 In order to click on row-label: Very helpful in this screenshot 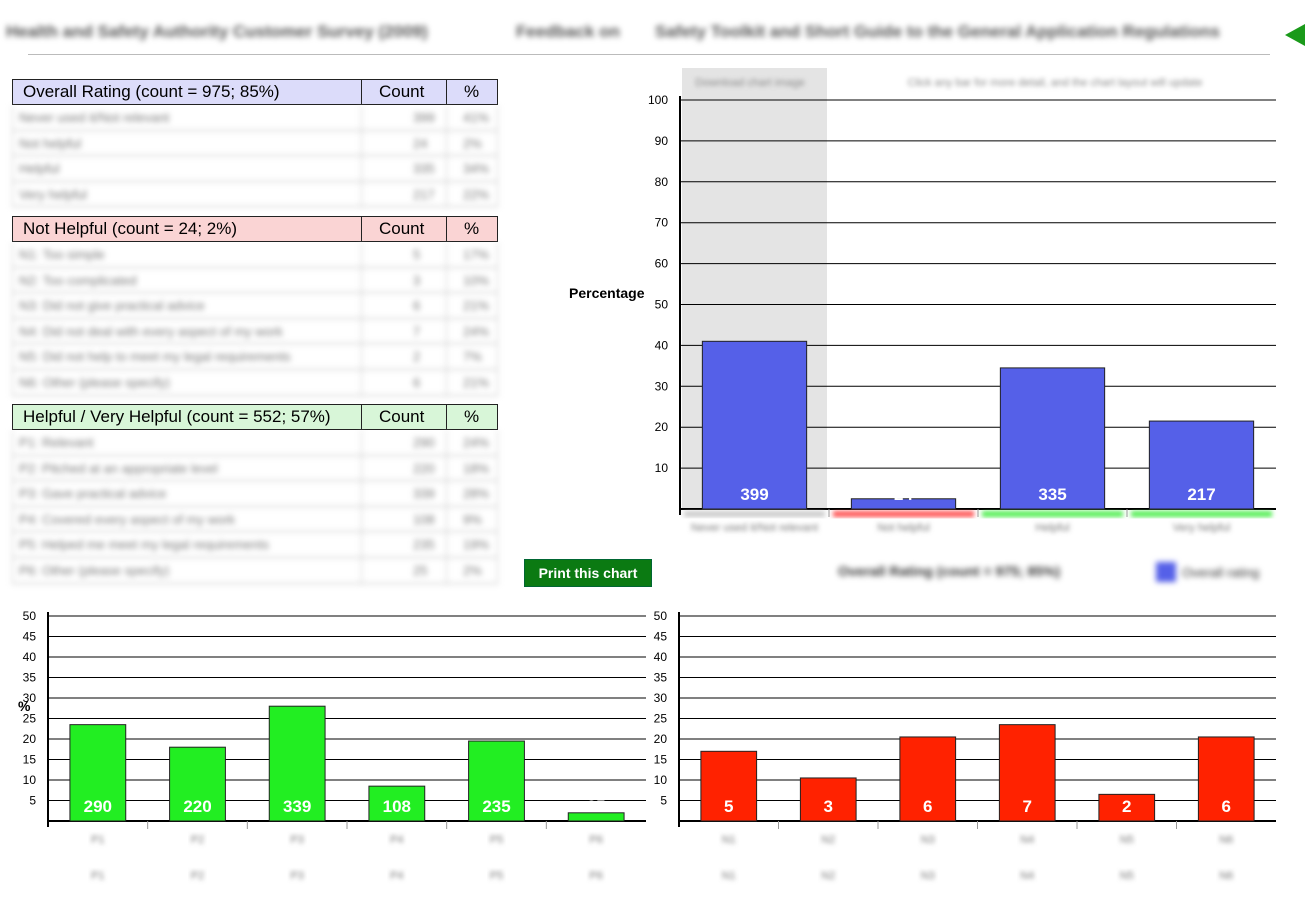, I will do `click(53, 194)`.